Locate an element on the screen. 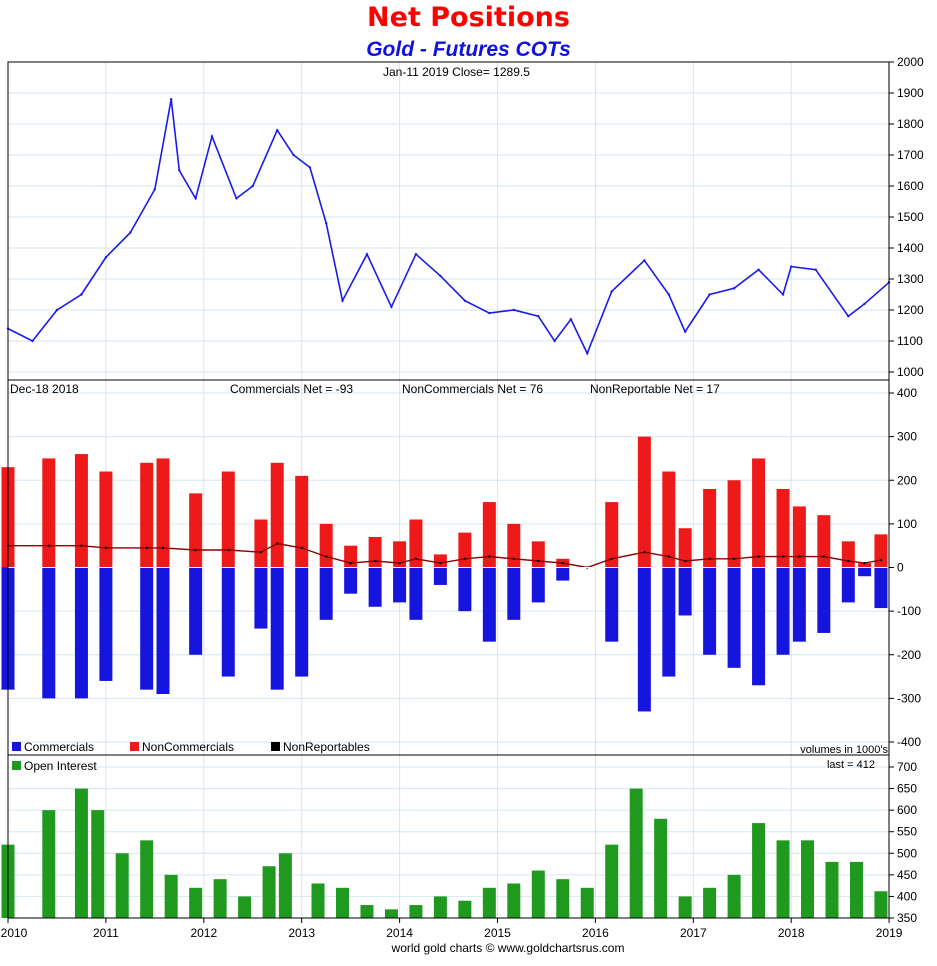 This screenshot has width=937, height=966. y-tick-label: 1800 is located at coordinates (910, 124).